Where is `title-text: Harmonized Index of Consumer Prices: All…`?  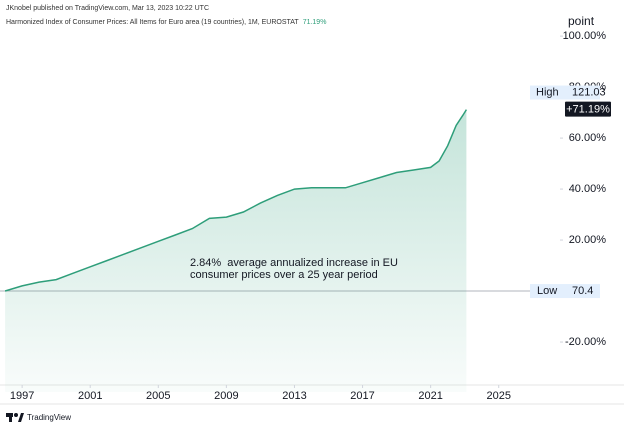 title-text: Harmonized Index of Consumer Prices: All… is located at coordinates (152, 22).